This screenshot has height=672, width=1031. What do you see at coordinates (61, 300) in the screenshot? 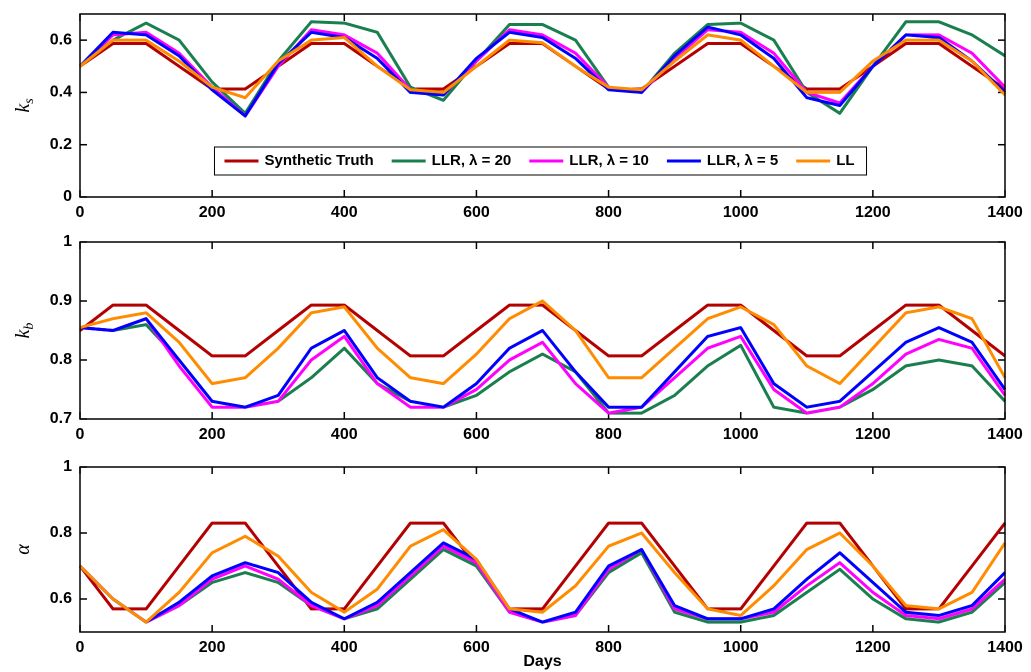
I see `y-tick-label: 0.9` at bounding box center [61, 300].